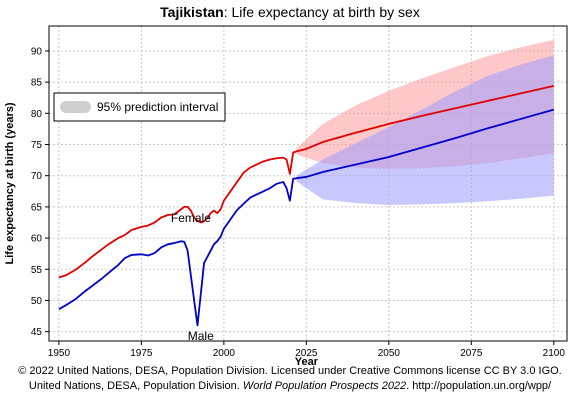 Image resolution: width=580 pixels, height=400 pixels. Describe the element at coordinates (322, 12) in the screenshot. I see `chart-title-rest: : Life expectancy at birth by sex` at that location.